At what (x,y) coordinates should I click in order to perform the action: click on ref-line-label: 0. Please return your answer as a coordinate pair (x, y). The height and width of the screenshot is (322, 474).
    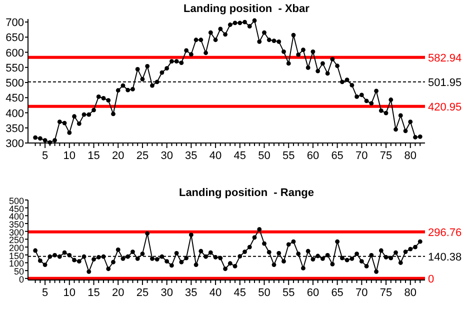
    Looking at the image, I should click on (431, 279).